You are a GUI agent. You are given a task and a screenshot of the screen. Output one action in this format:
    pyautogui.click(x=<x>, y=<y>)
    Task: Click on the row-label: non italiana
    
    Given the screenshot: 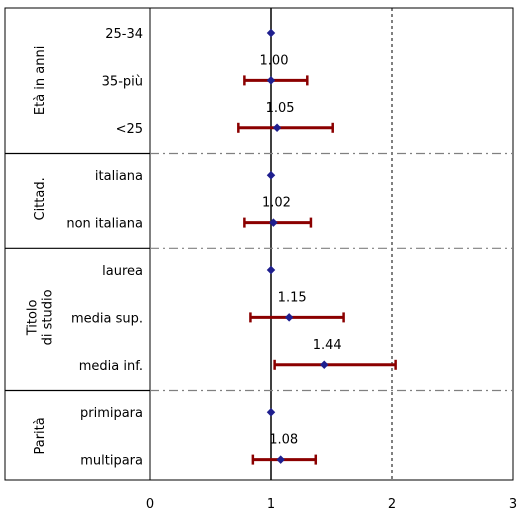 What is the action you would take?
    pyautogui.click(x=104, y=224)
    